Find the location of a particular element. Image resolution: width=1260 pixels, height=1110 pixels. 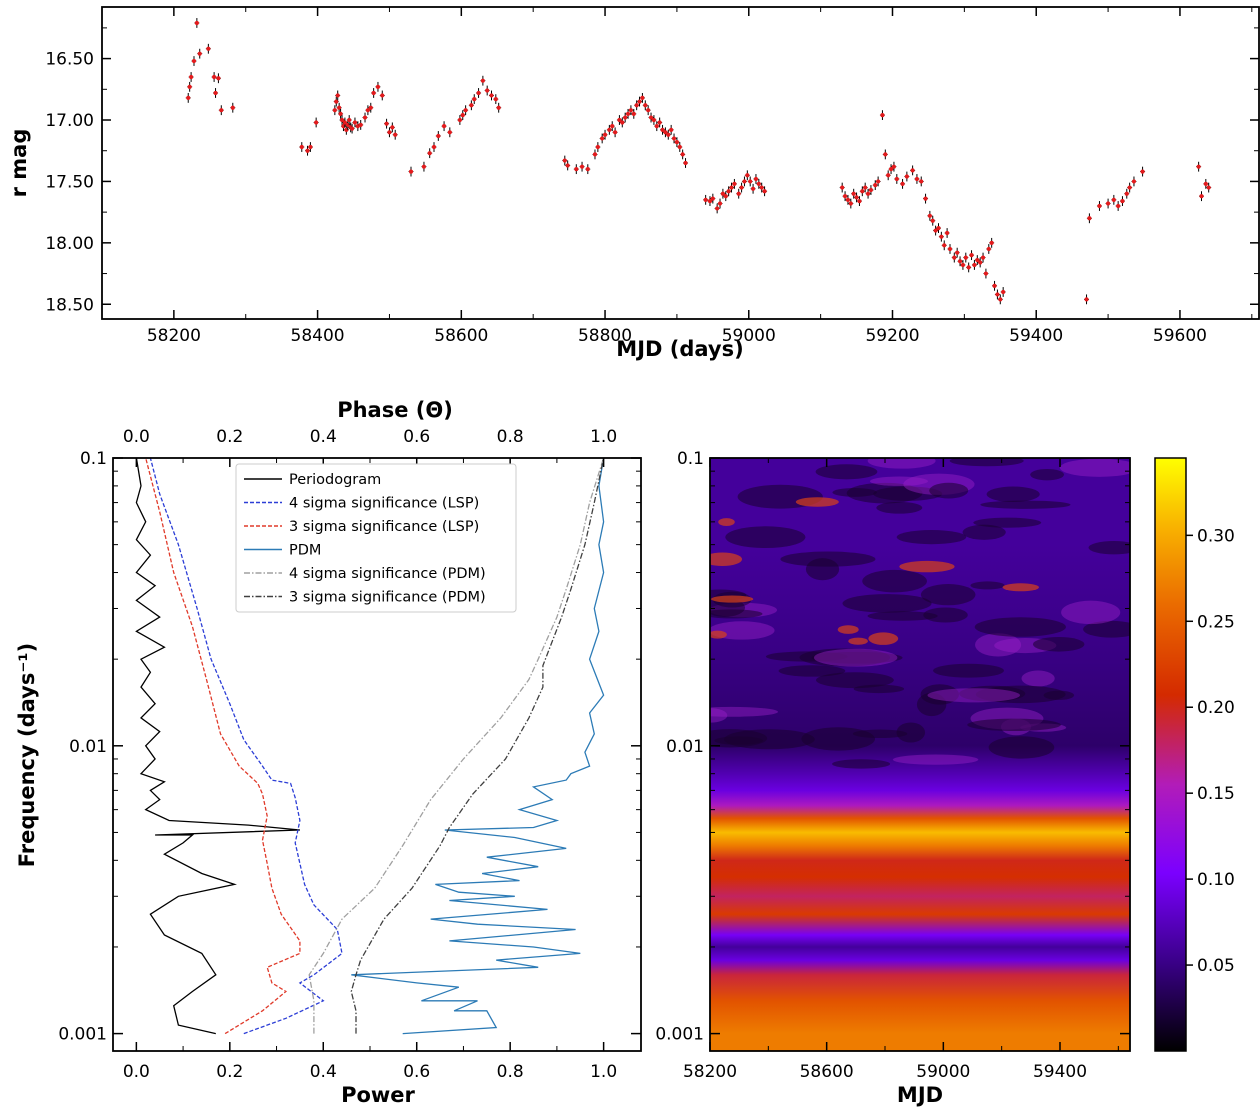

periodogram-top-xtick-label: 0.2 is located at coordinates (229, 437).